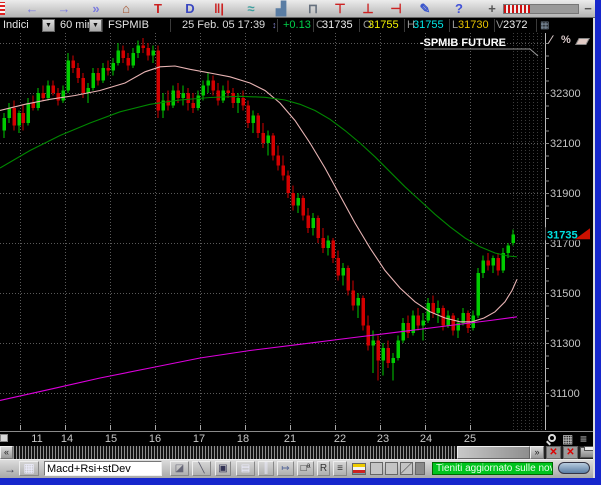 This screenshot has width=601, height=488. I want to click on symbol-input: FSPMIB, so click(128, 25).